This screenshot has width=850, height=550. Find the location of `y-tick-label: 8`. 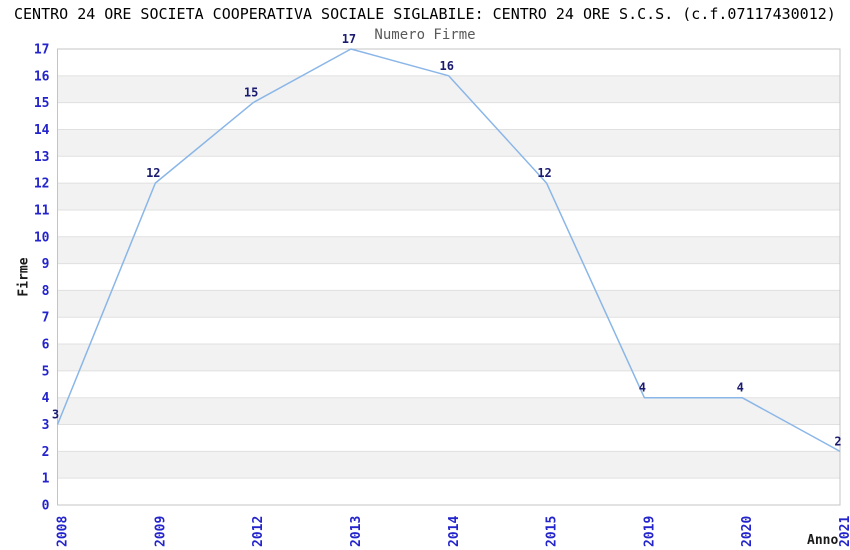

y-tick-label: 8 is located at coordinates (46, 291).